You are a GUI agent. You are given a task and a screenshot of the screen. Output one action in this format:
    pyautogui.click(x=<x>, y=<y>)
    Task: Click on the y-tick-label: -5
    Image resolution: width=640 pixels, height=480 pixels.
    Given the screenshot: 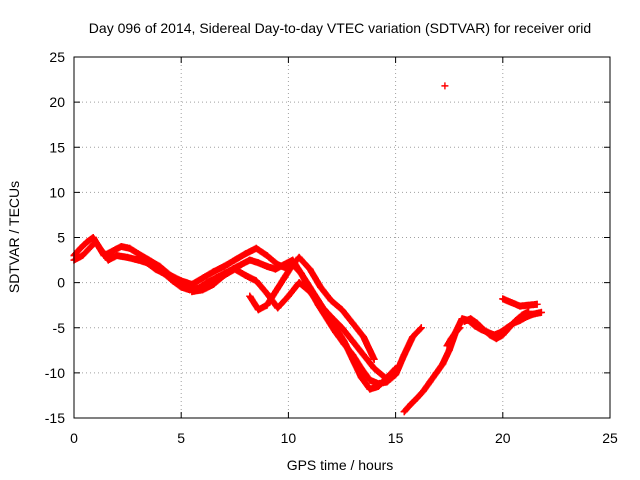 What is the action you would take?
    pyautogui.click(x=59, y=328)
    